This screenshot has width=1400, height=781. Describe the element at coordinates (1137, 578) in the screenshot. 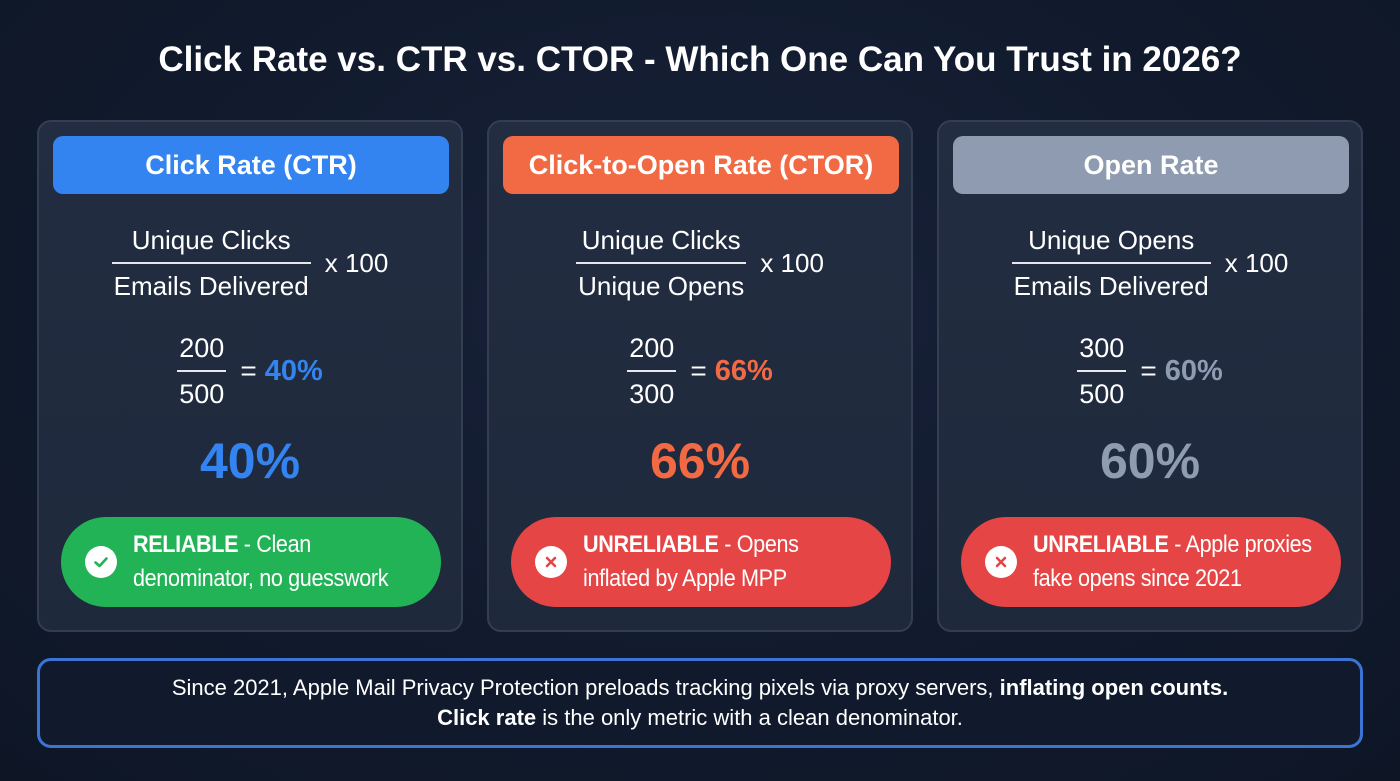

I see `badge-line2: fake opens since 2021` at that location.